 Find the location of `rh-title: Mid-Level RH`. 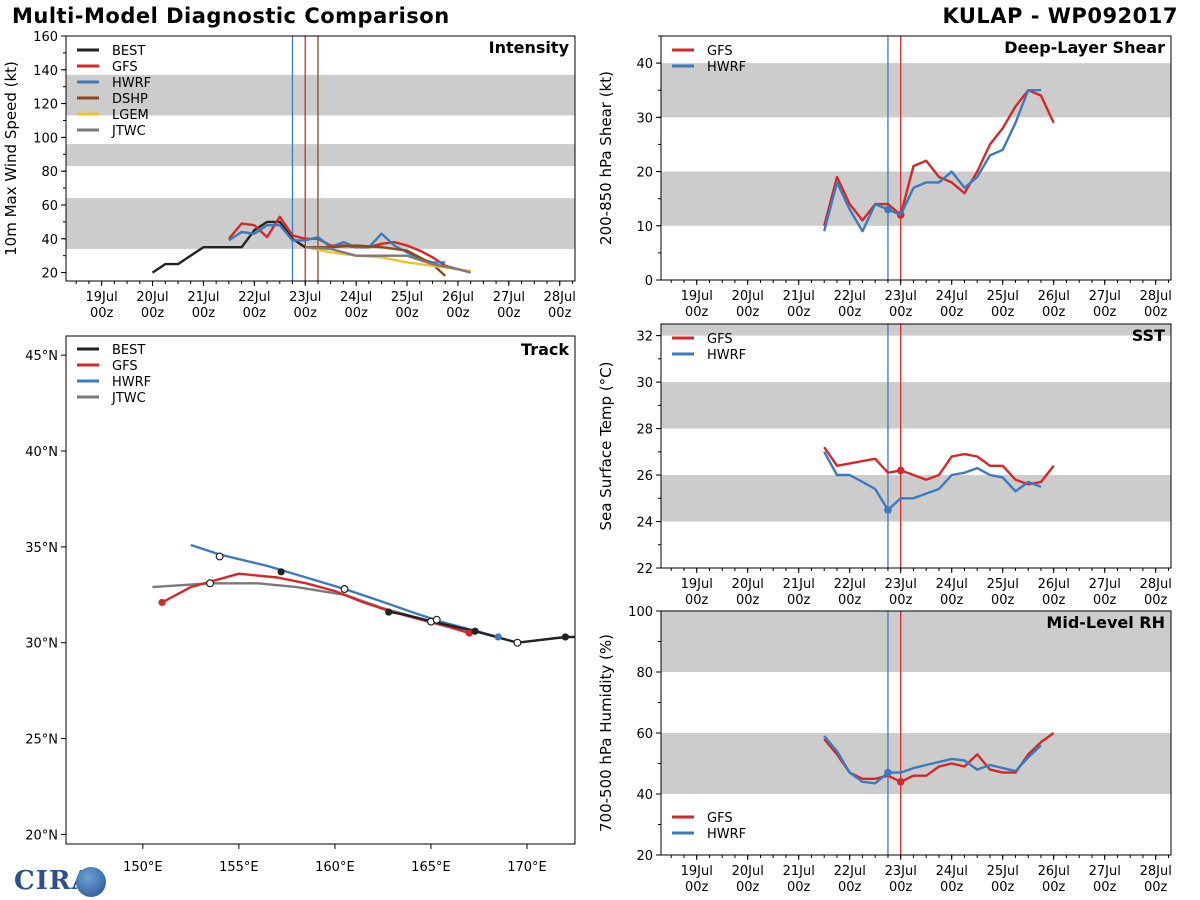

rh-title: Mid-Level RH is located at coordinates (1105, 622).